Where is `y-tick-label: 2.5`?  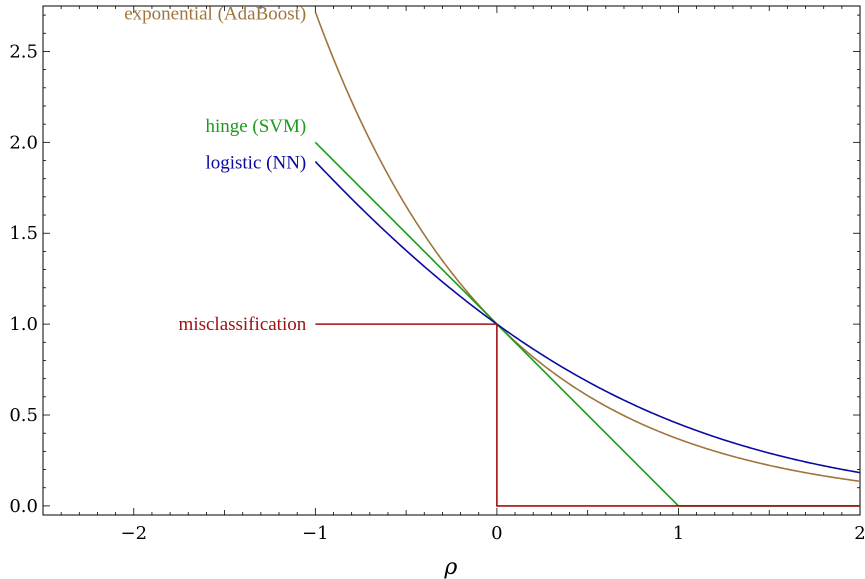
y-tick-label: 2.5 is located at coordinates (23, 51).